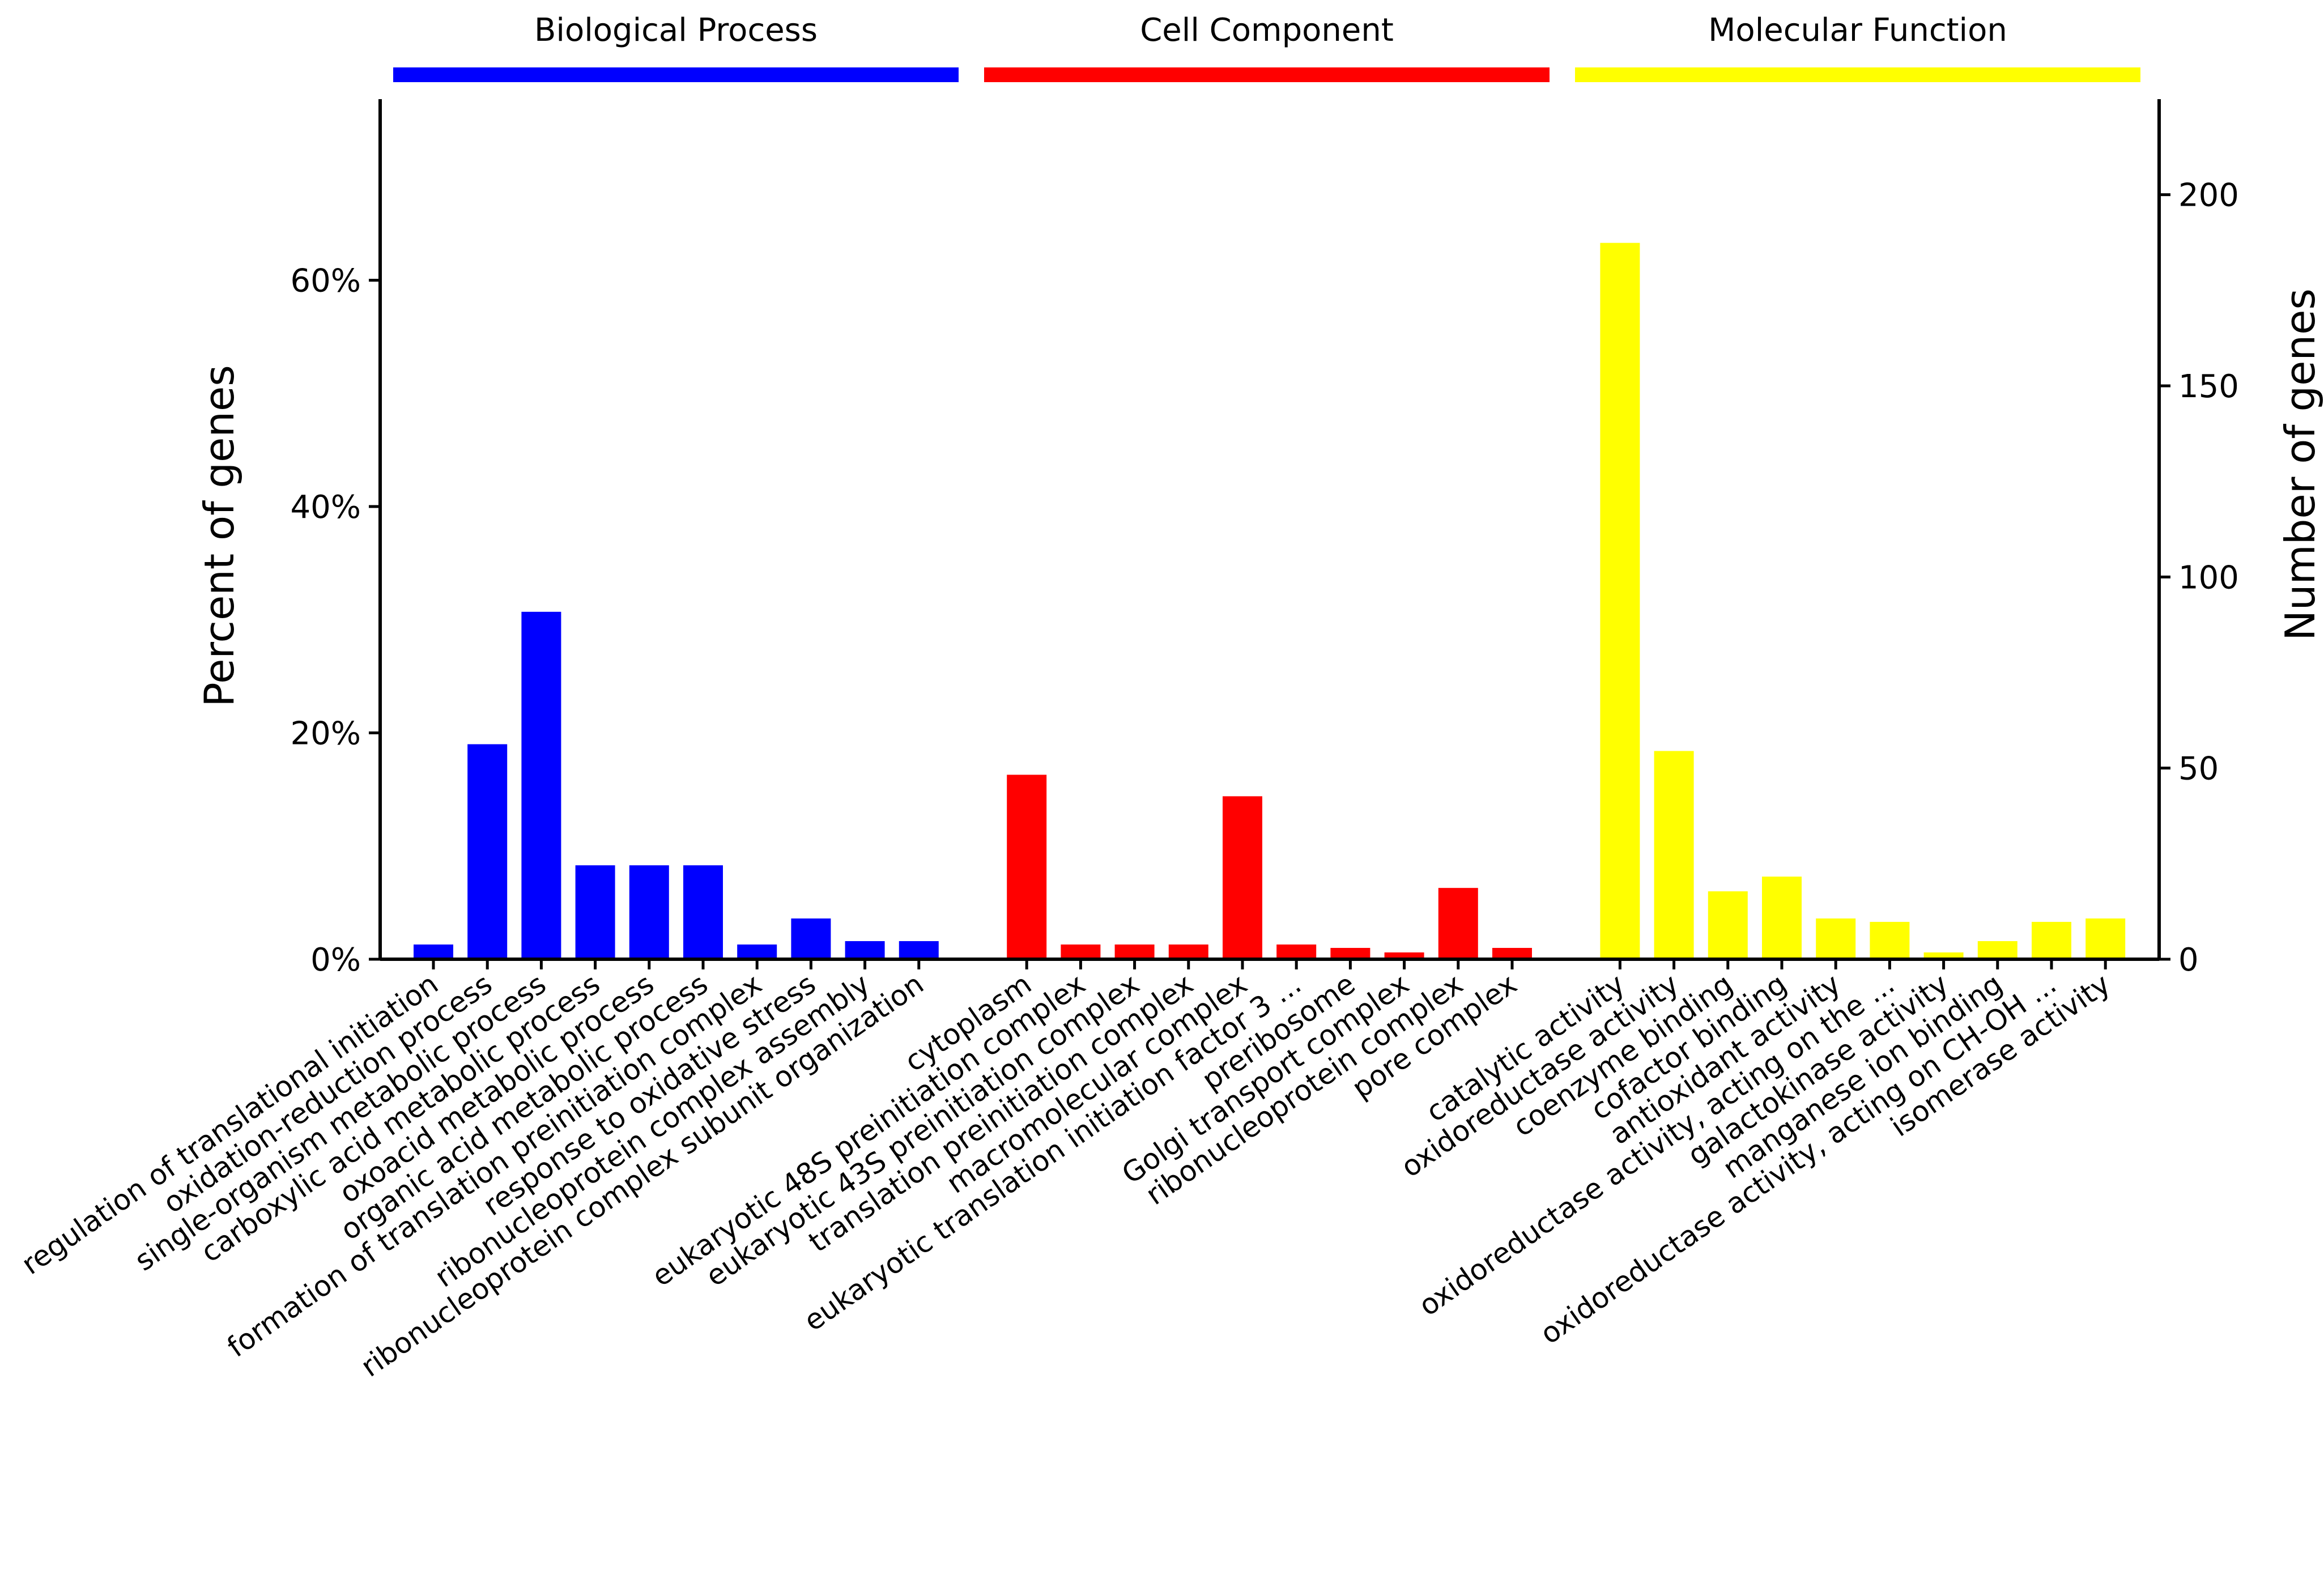  Describe the element at coordinates (1857, 74) in the screenshot. I see `group-header-bar-molecular-function` at that location.